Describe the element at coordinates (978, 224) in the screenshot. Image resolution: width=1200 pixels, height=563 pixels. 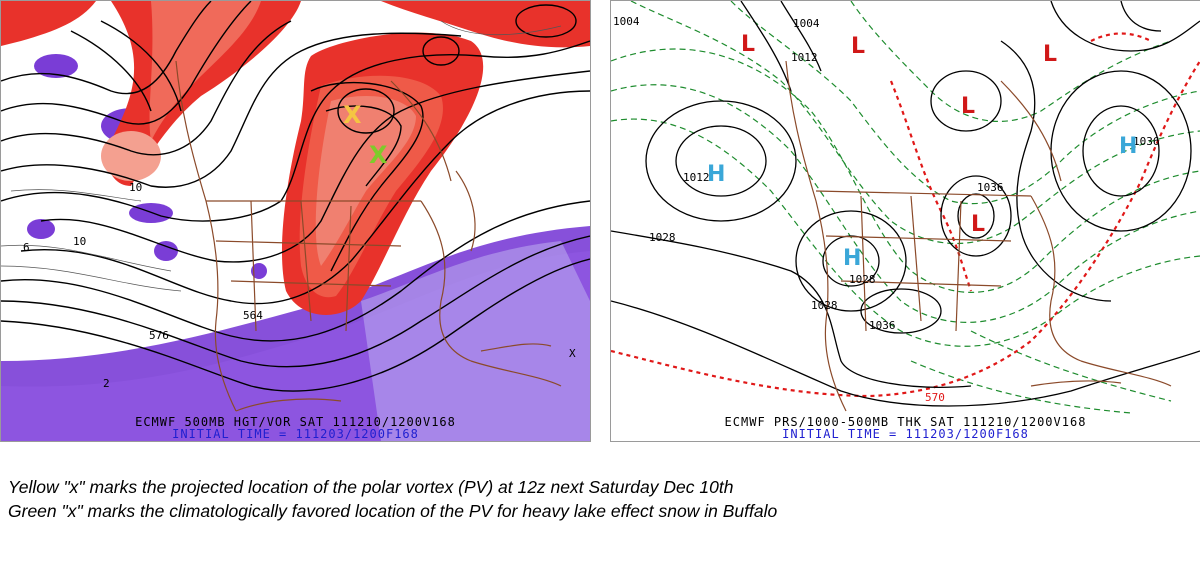
I see `low-center-east: L` at that location.